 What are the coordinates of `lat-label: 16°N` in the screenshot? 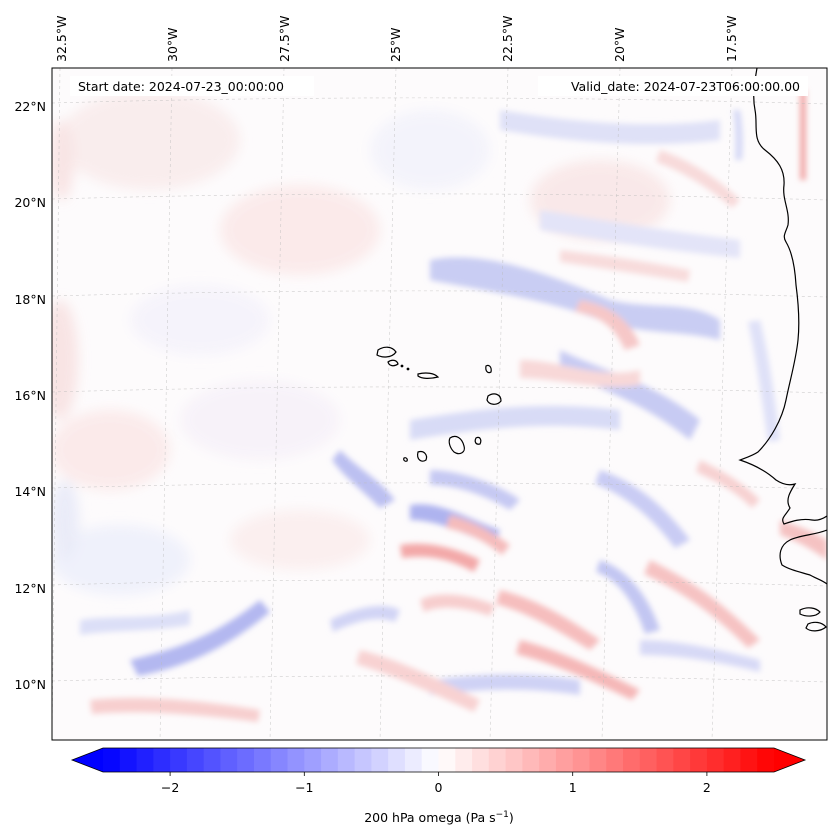 It's located at (30, 395).